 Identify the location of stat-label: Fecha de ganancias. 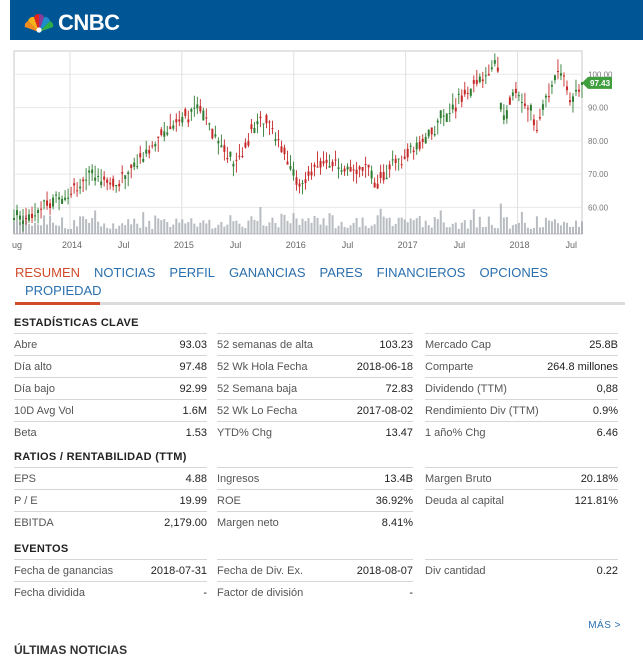
(64, 570).